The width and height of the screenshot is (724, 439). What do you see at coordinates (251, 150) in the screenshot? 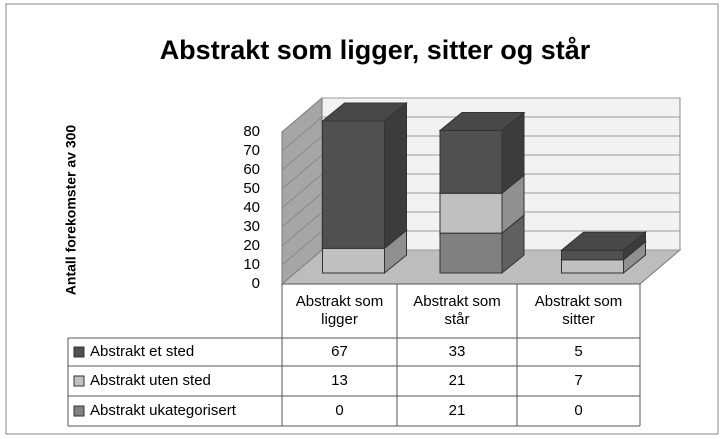
I see `y-tick-label: 70` at bounding box center [251, 150].